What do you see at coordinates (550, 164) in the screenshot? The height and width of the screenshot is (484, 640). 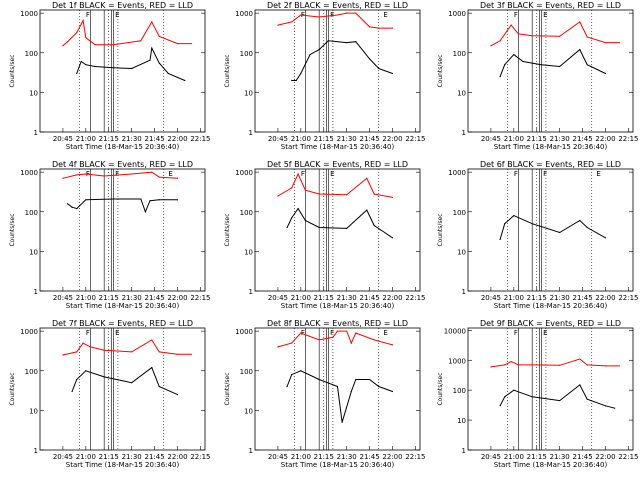 I see `chart-title: Det 6f BLACK = Events, RED = LLD` at bounding box center [550, 164].